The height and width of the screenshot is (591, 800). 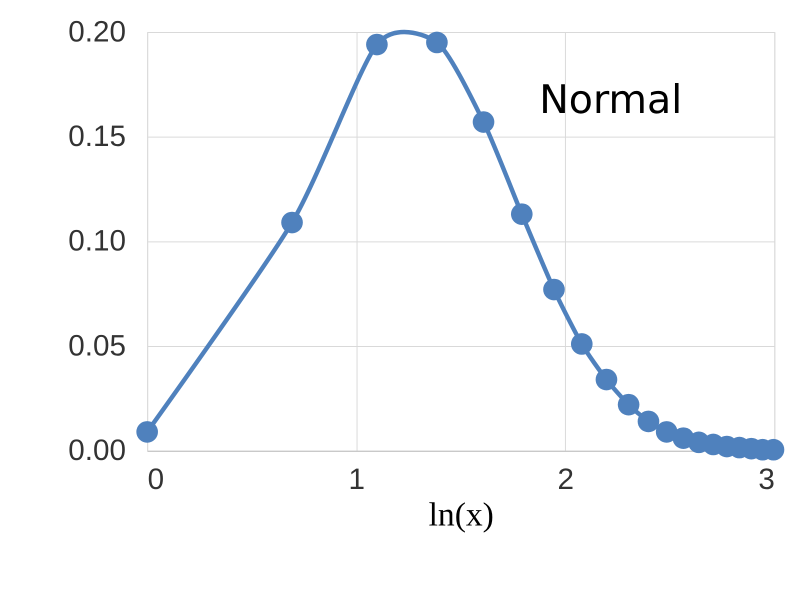 What do you see at coordinates (156, 479) in the screenshot?
I see `x-tick-label: 0` at bounding box center [156, 479].